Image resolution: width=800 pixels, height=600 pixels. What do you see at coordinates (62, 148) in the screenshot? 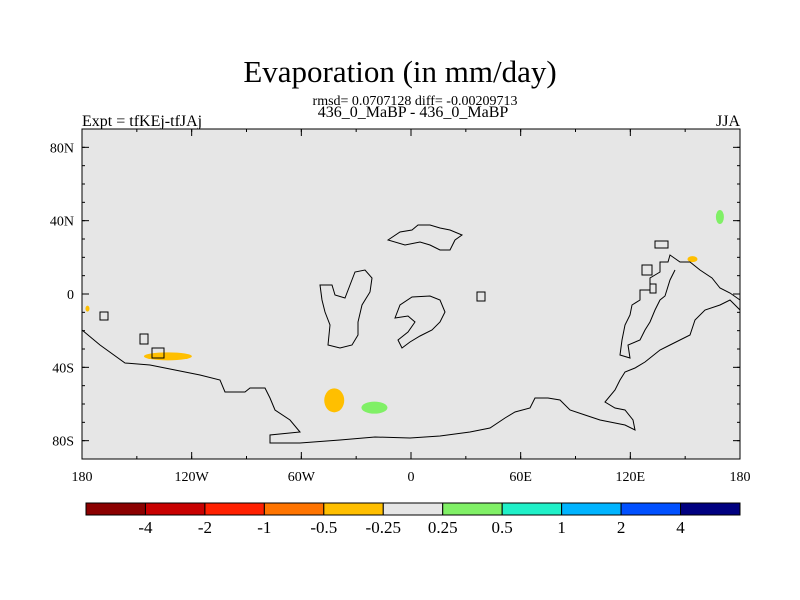
I see `y-tick-label: 80N` at bounding box center [62, 148].